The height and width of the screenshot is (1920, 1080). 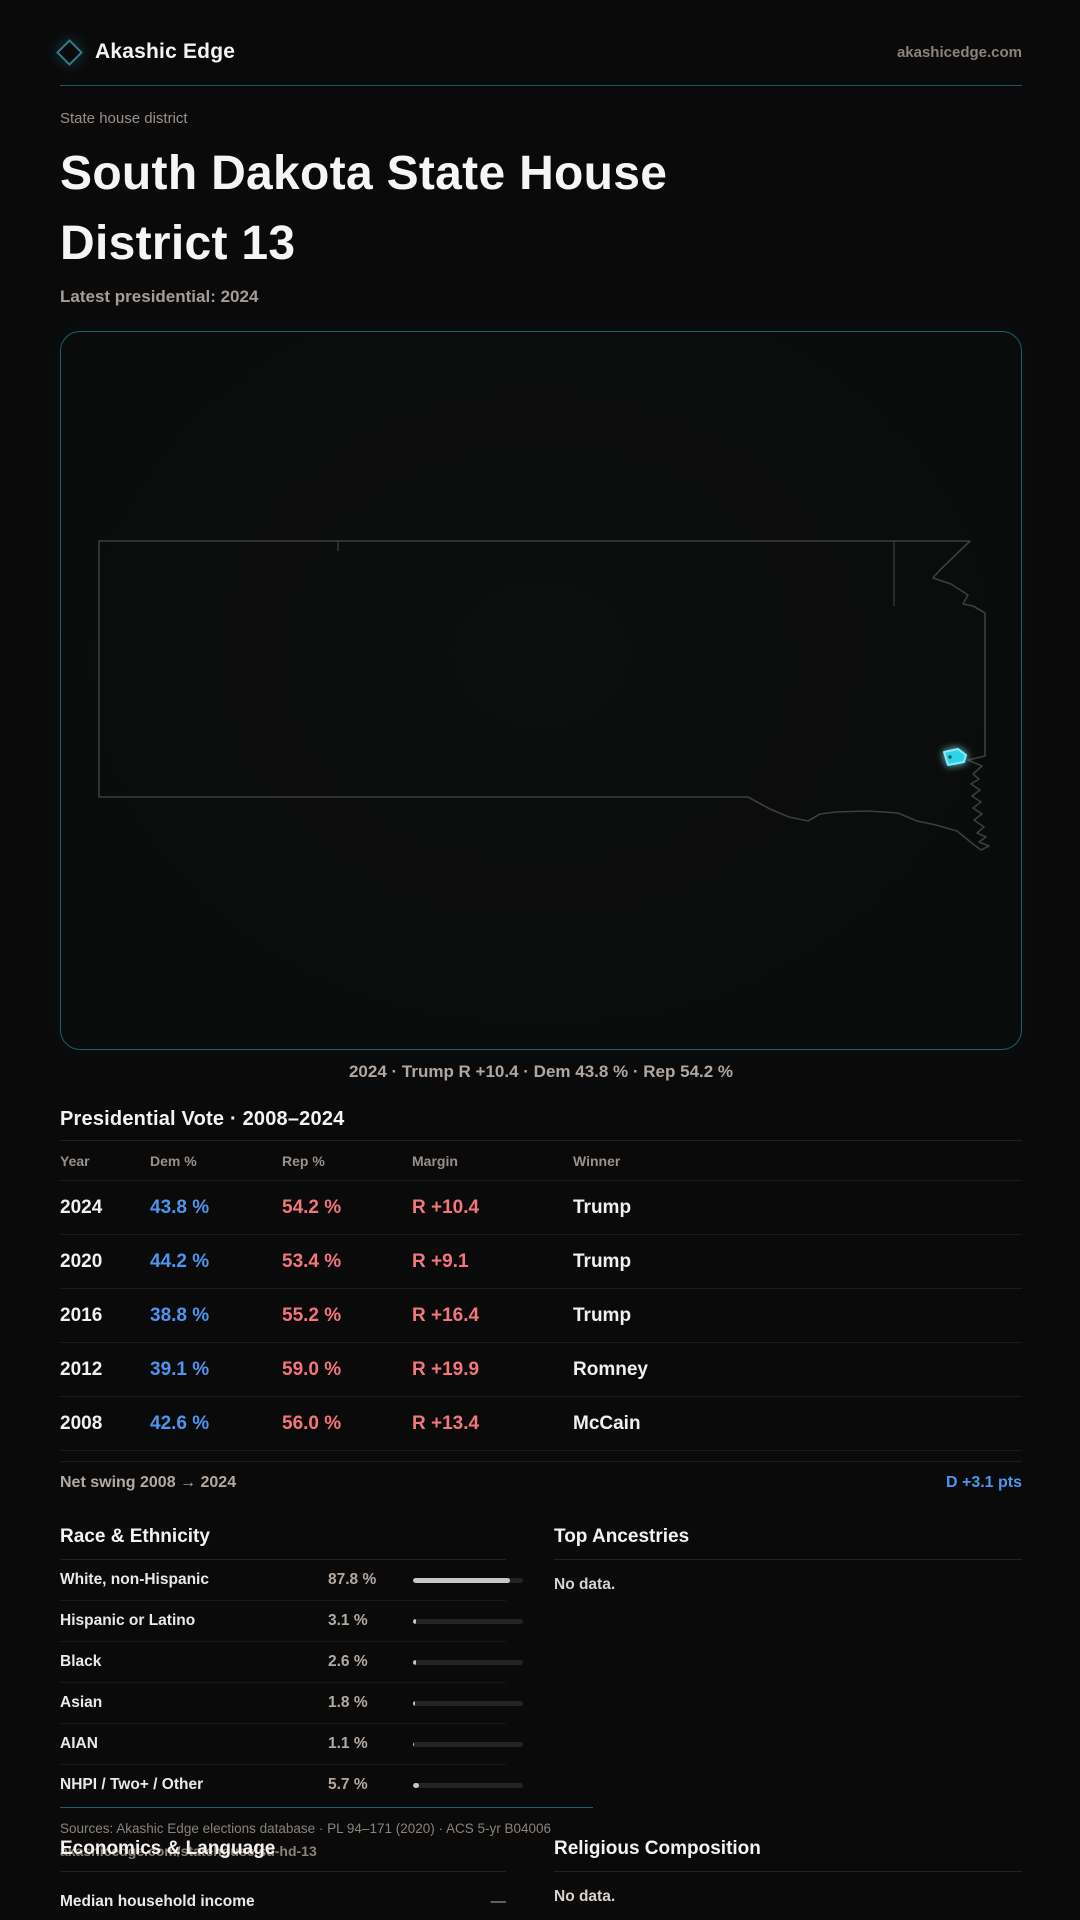 I want to click on race-row: Black 2.6 %, so click(x=291, y=1662).